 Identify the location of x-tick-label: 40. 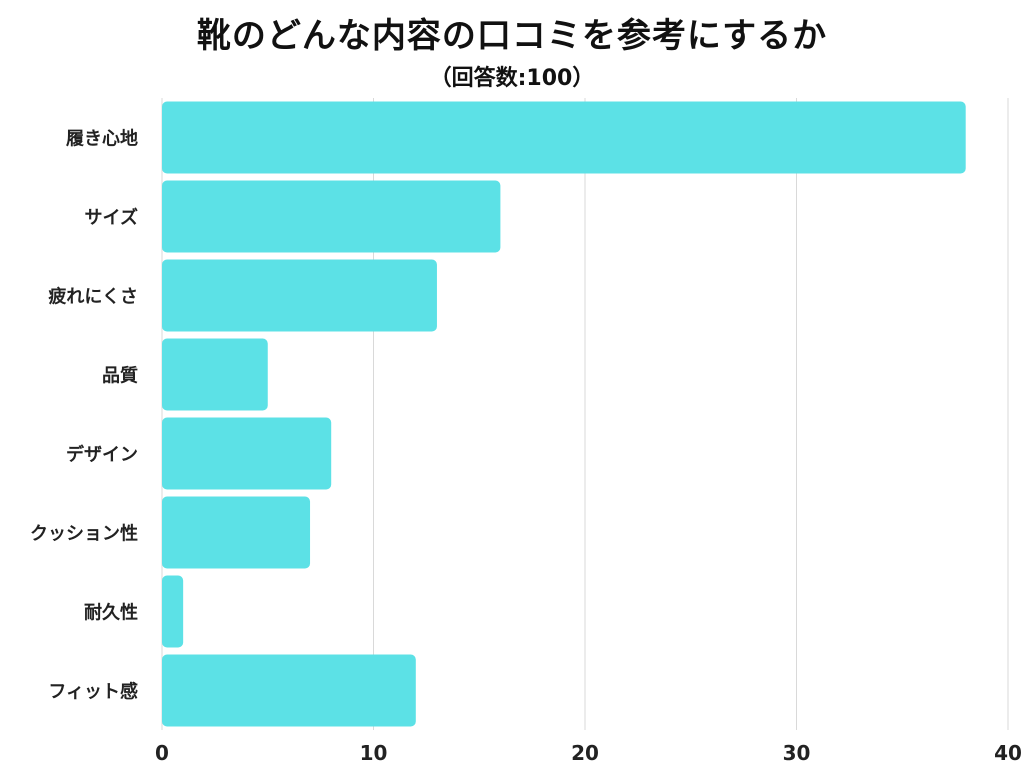
(1008, 753).